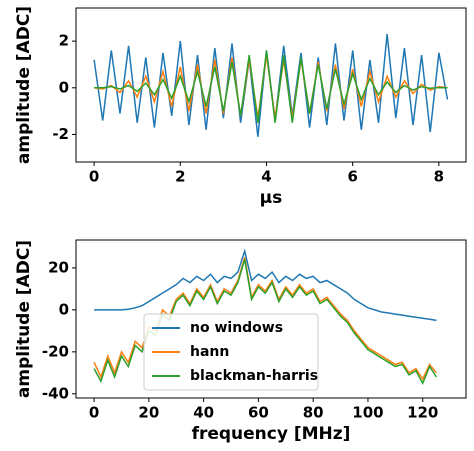  I want to click on x-tick-label: 40, so click(203, 413).